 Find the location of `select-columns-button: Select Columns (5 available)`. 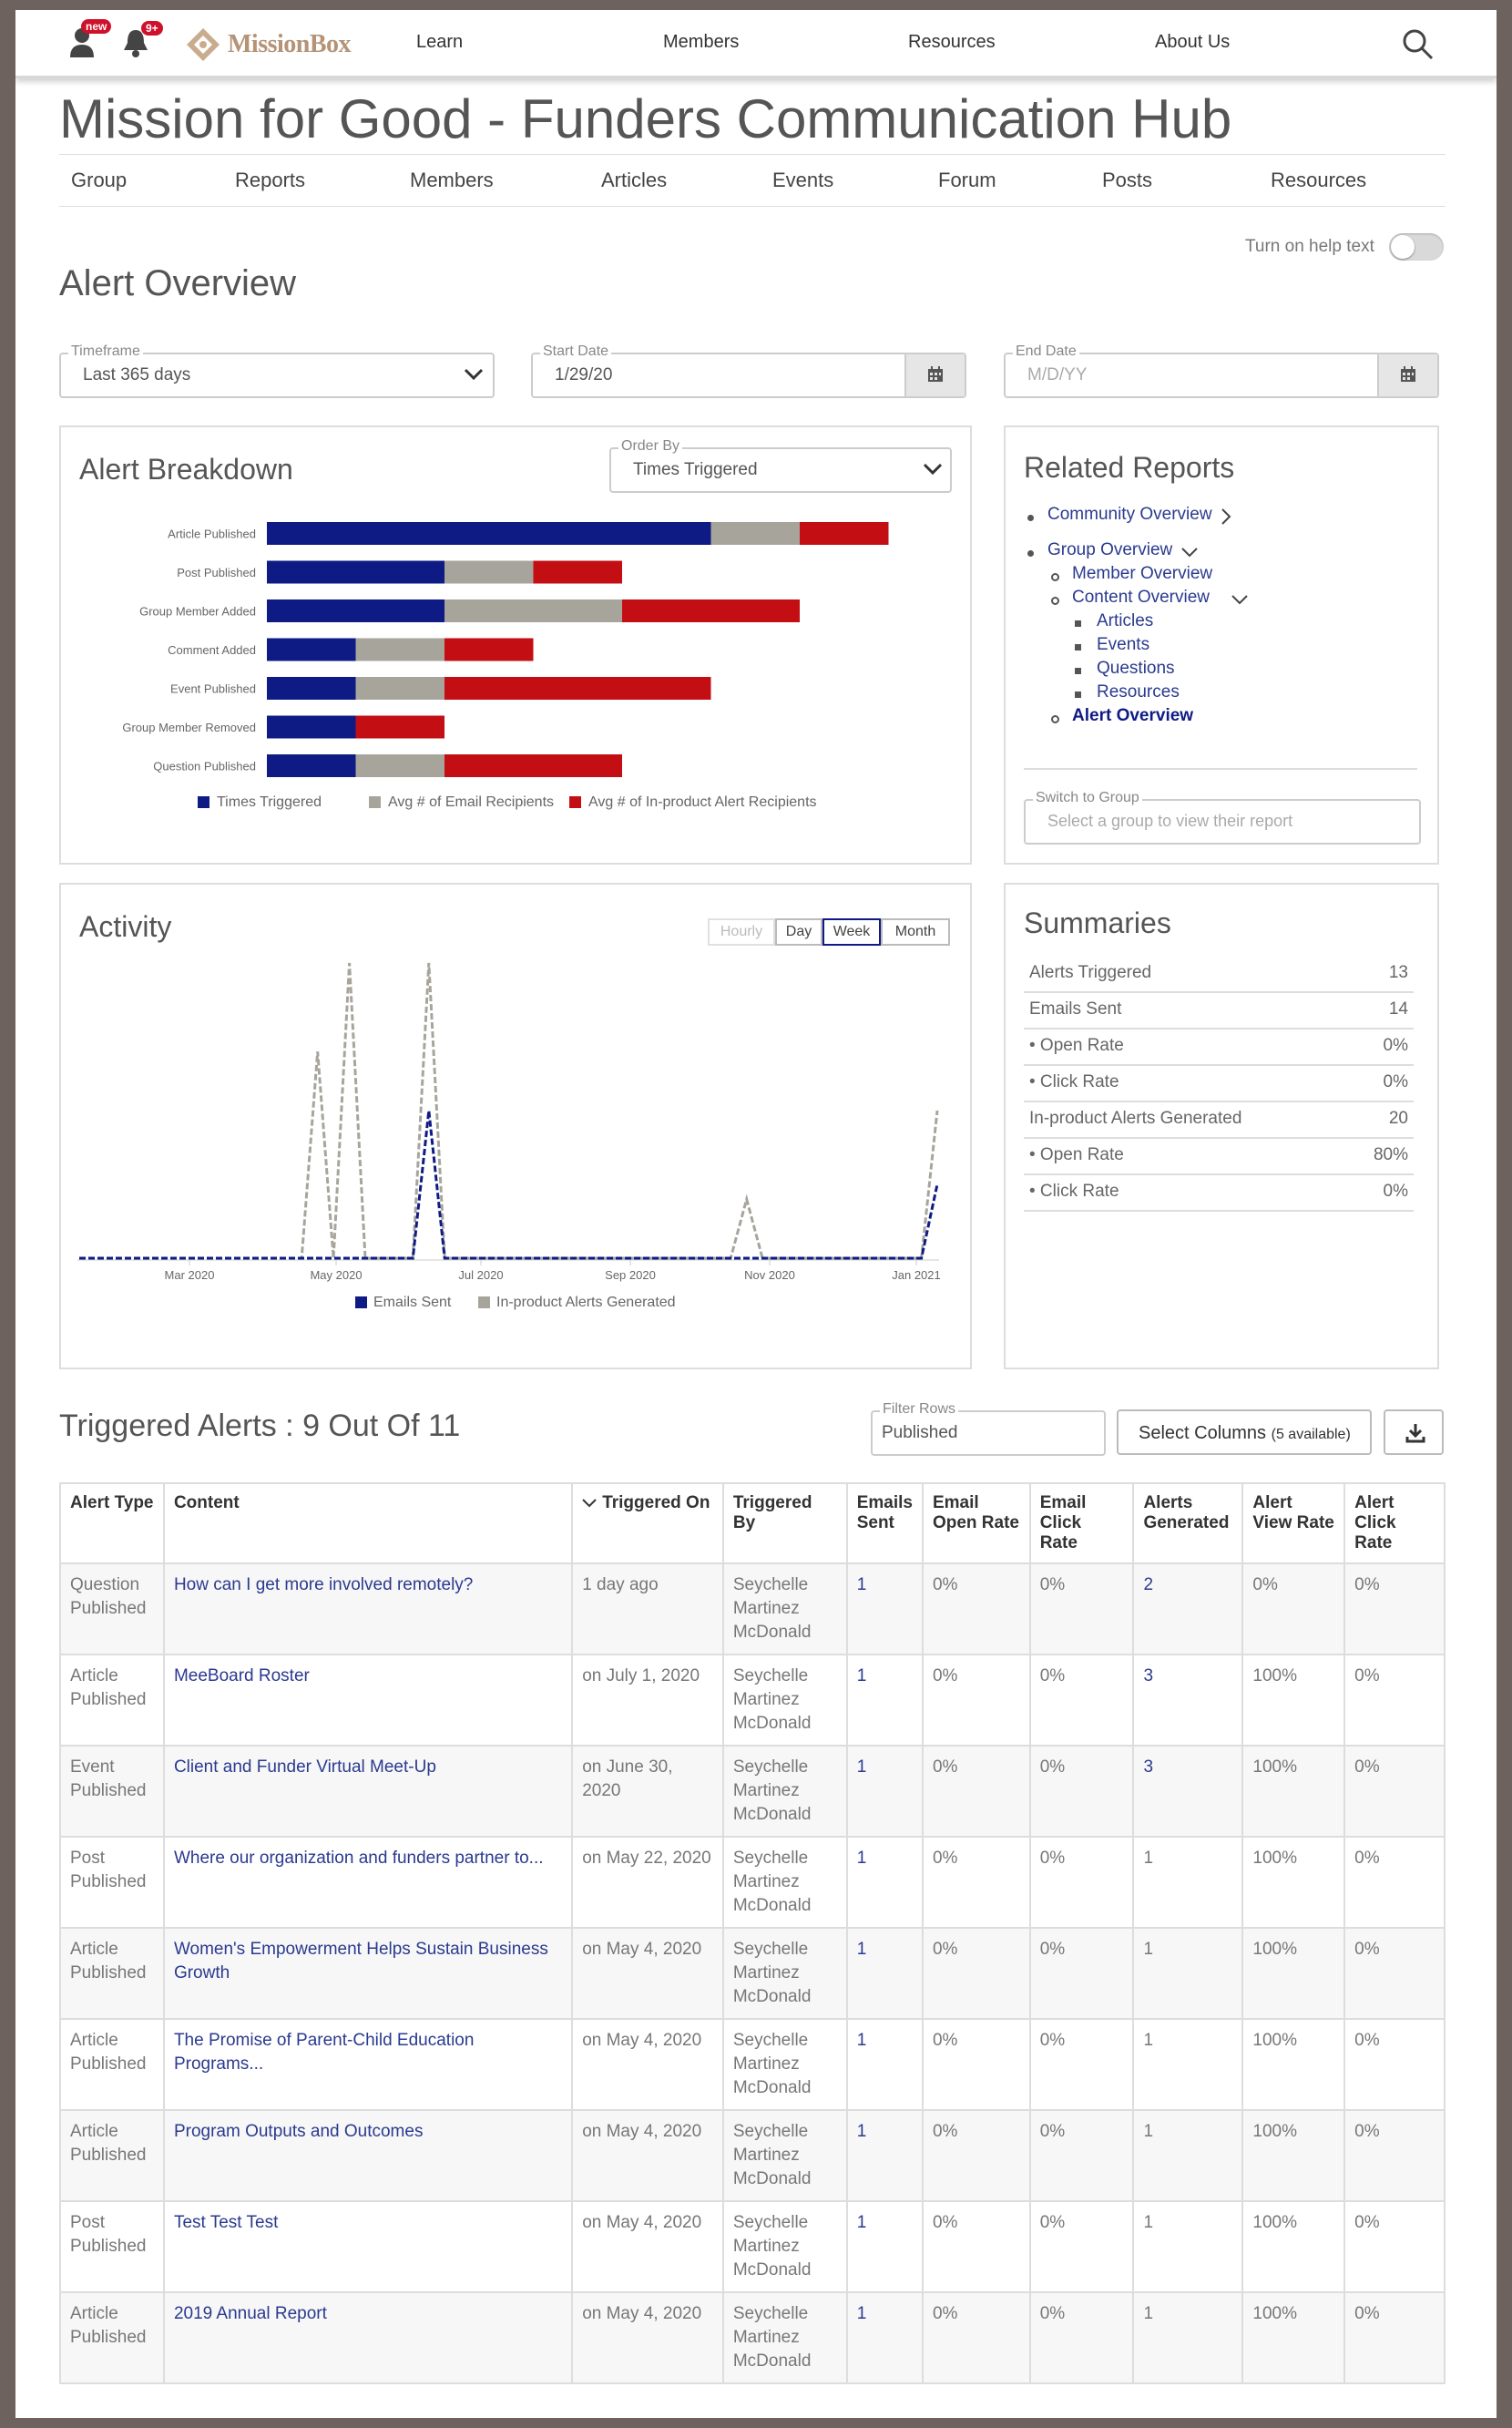

select-columns-button: Select Columns (5 available) is located at coordinates (1244, 1432).